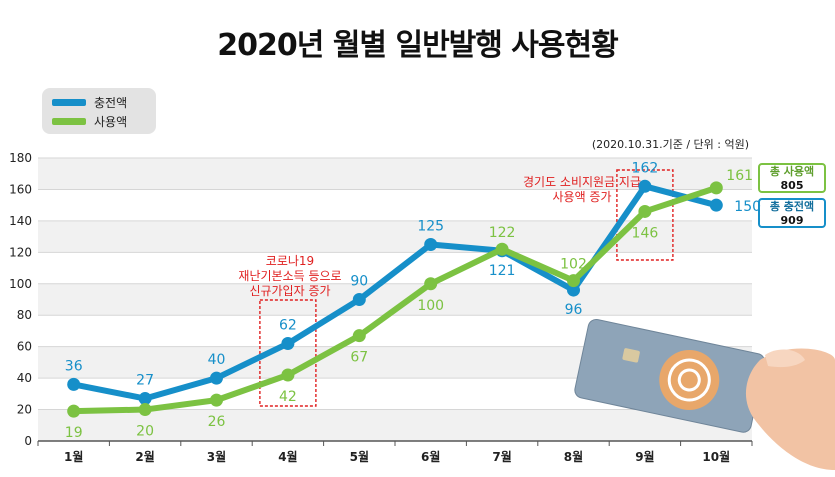 Image resolution: width=835 pixels, height=477 pixels. I want to click on x-tick-label: 3월, so click(216, 456).